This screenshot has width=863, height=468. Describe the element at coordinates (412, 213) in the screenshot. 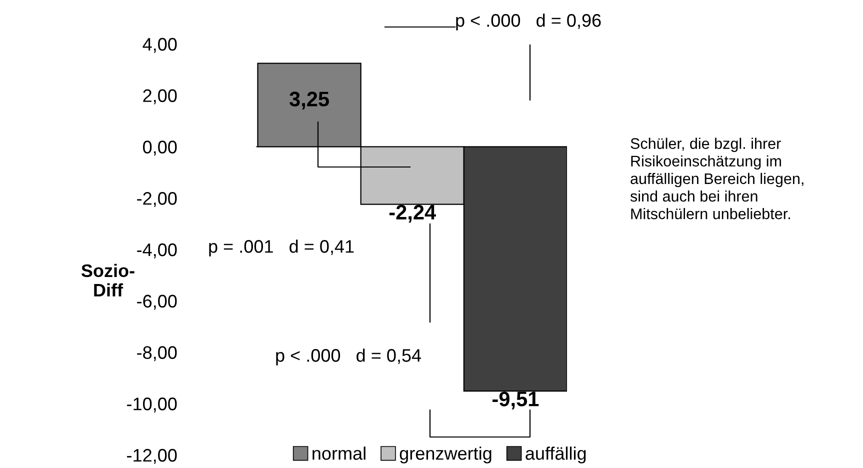

I see `data-label: -2,24` at that location.